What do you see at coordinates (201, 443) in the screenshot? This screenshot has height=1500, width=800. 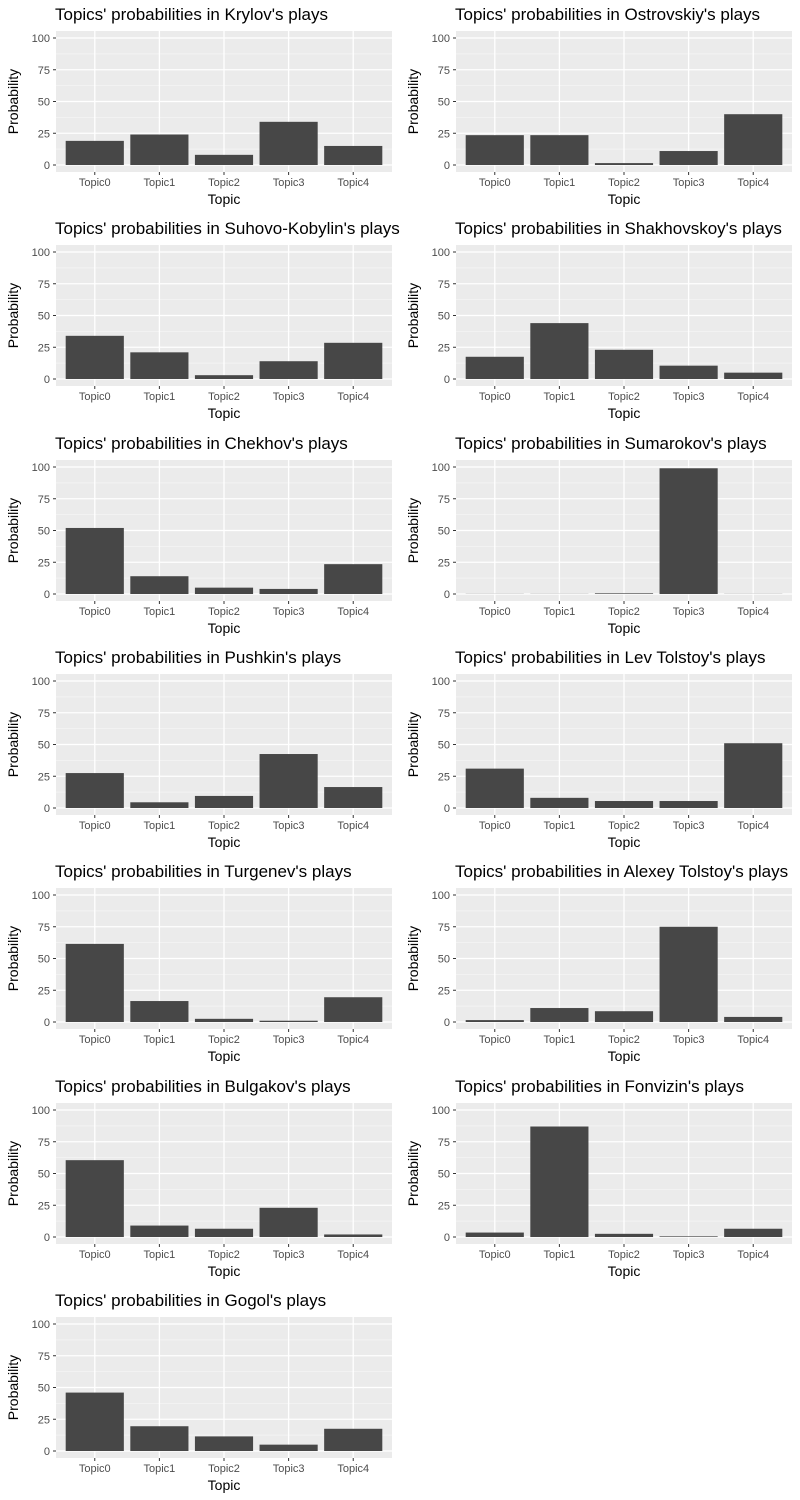 I see `chart-title: Topics' probabilities in Chekhov's plays` at bounding box center [201, 443].